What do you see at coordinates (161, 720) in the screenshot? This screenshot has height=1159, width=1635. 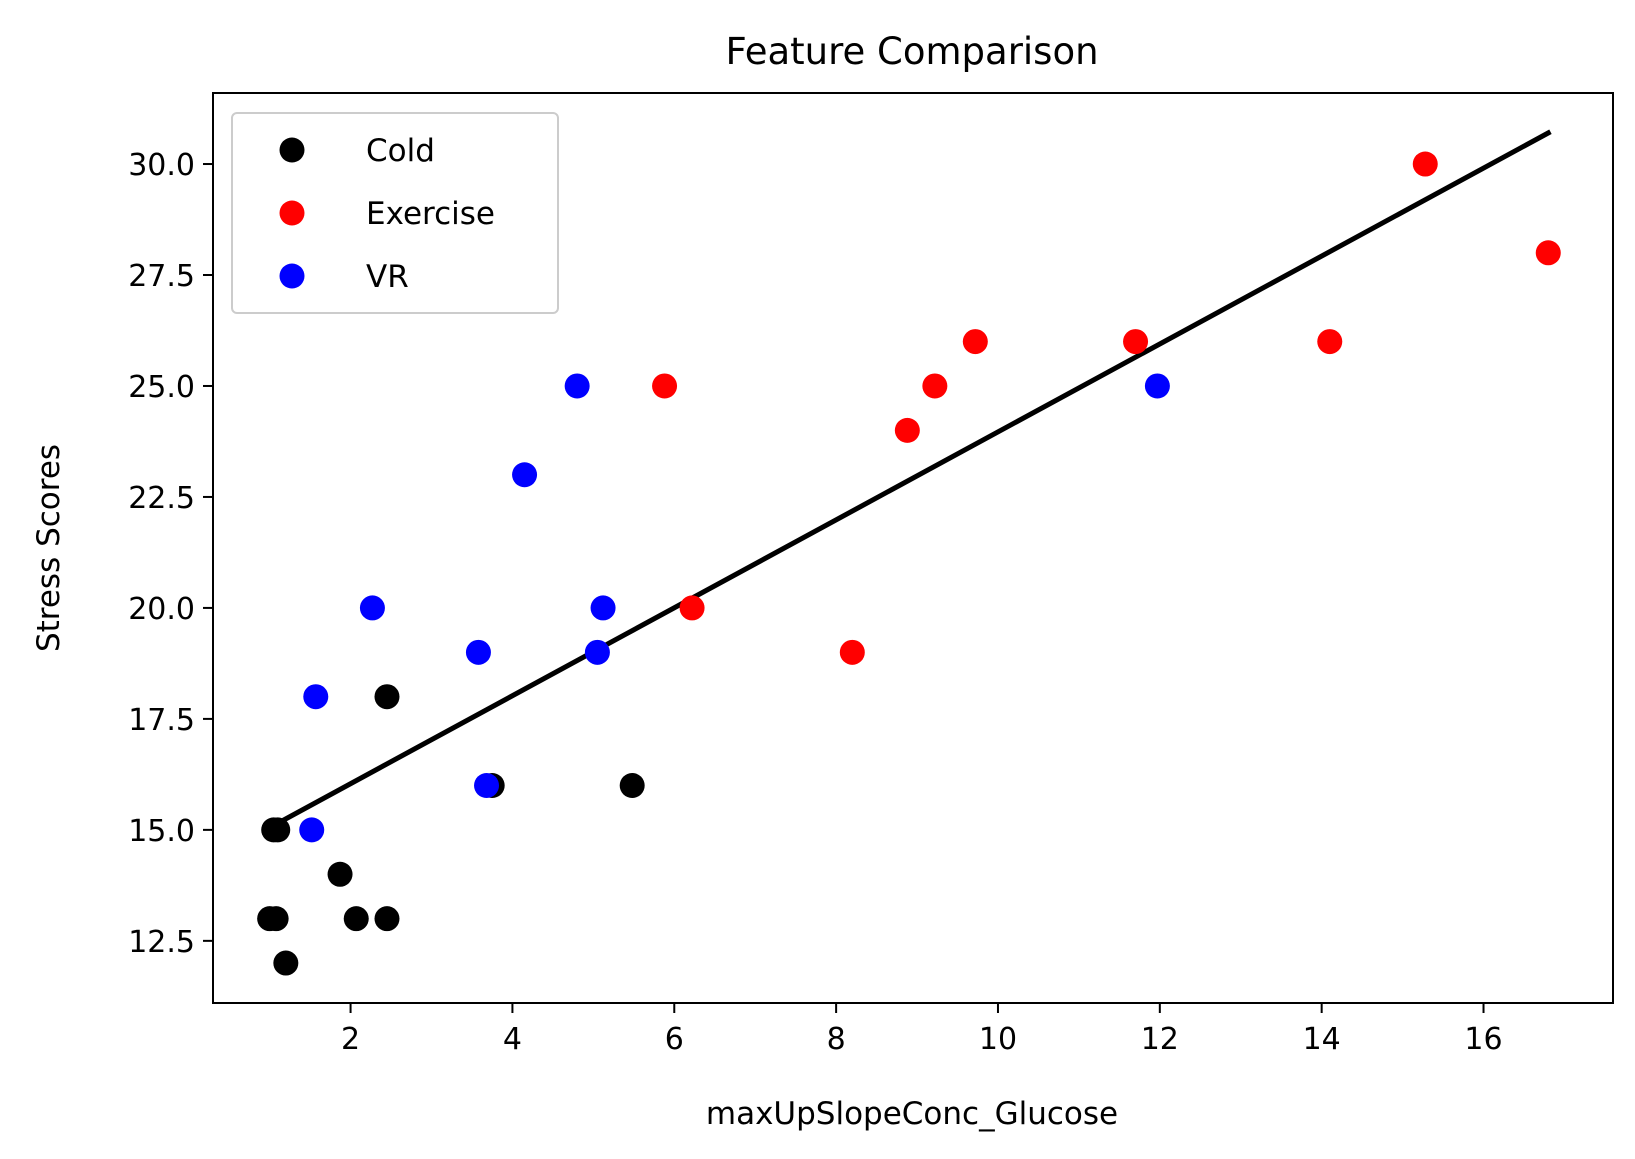 I see `y-tick-label: 17.5` at bounding box center [161, 720].